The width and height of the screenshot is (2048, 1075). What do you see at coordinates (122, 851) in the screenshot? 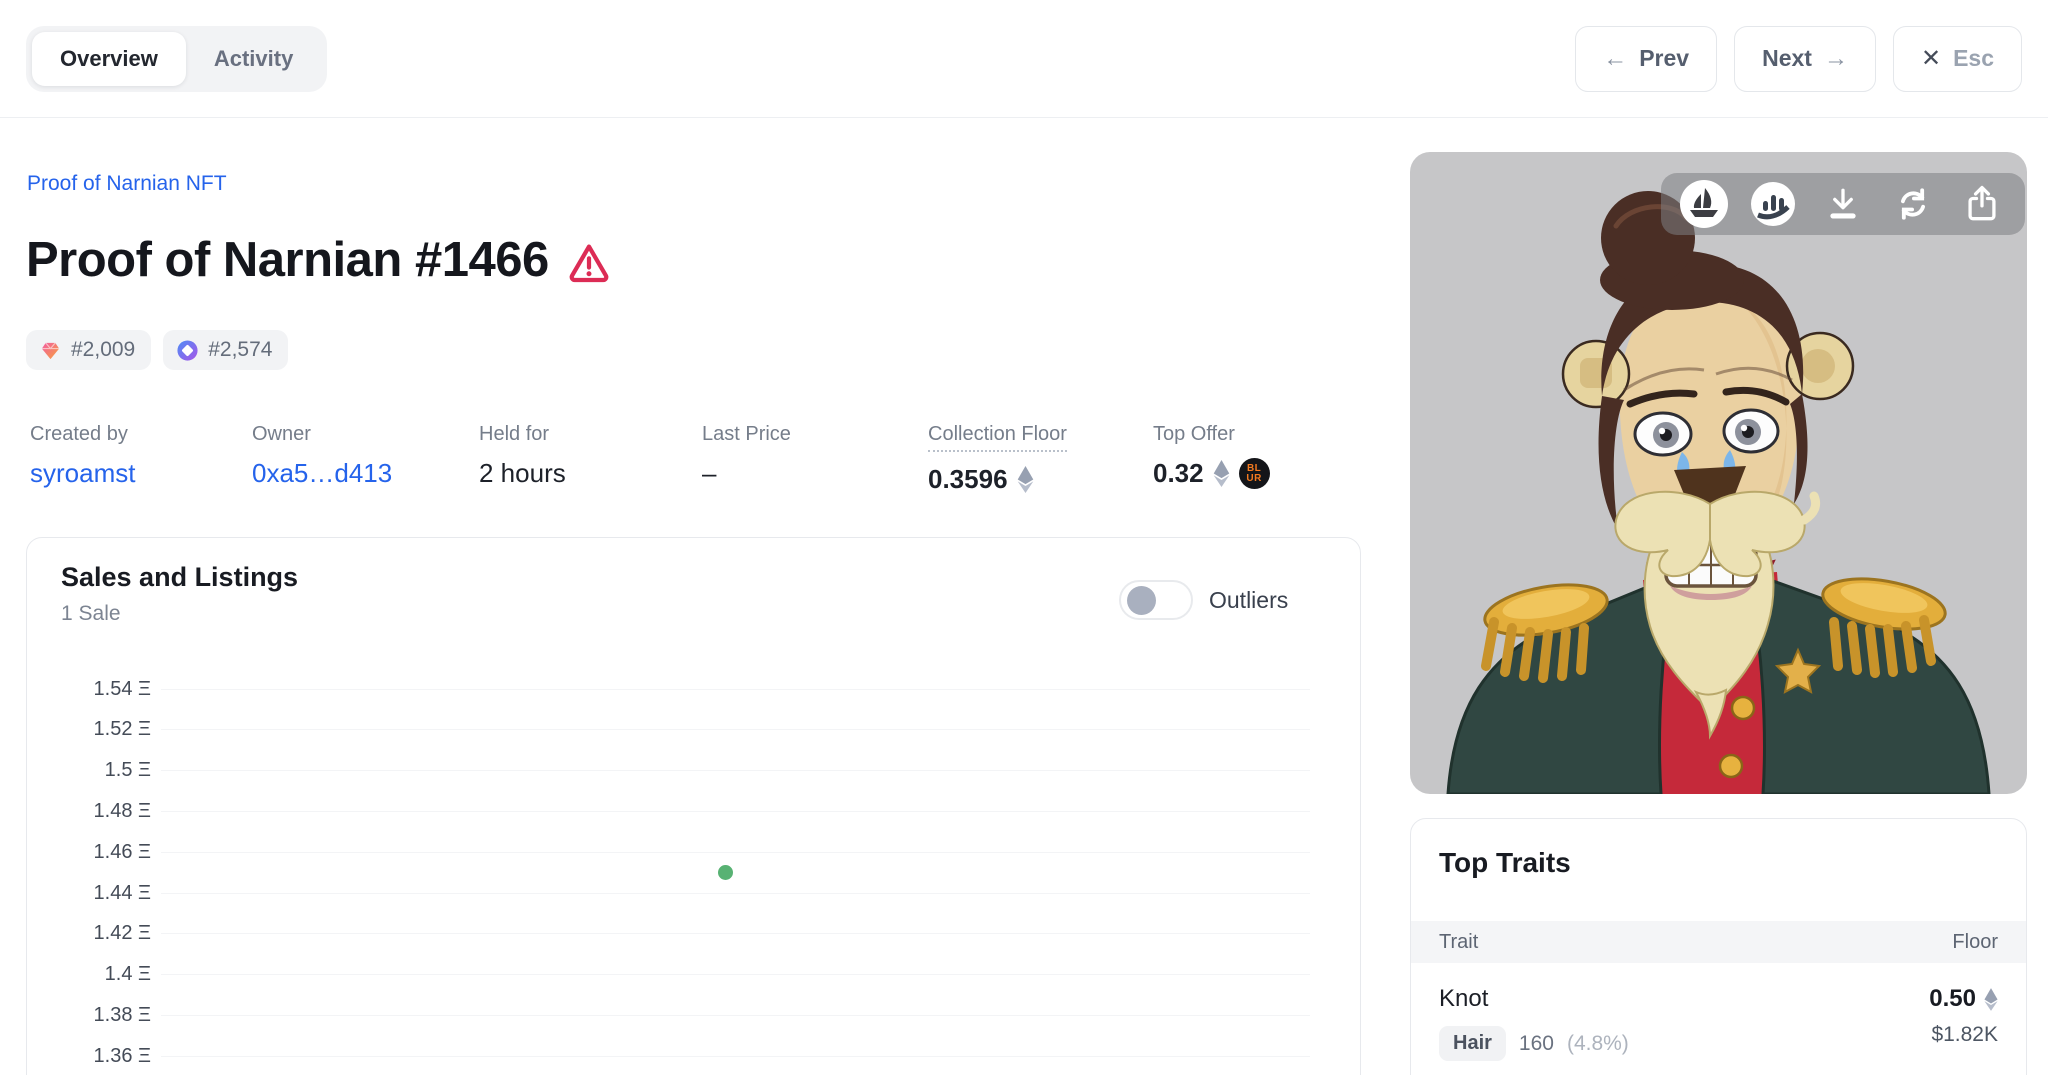
I see `y-tick-label: 1.46 Ξ` at bounding box center [122, 851].